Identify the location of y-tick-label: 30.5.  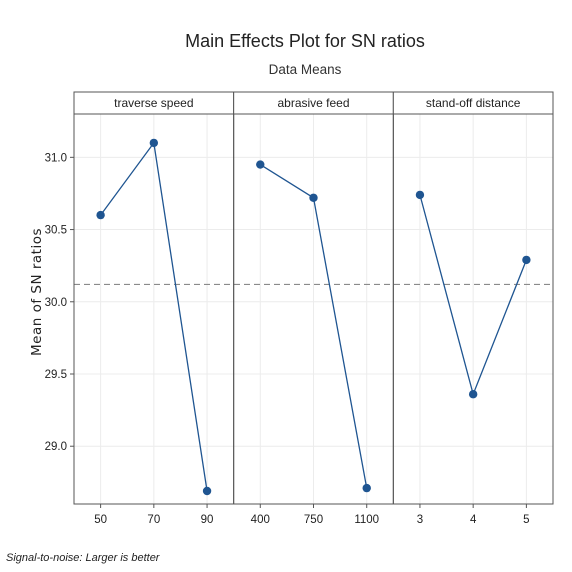
(56, 231).